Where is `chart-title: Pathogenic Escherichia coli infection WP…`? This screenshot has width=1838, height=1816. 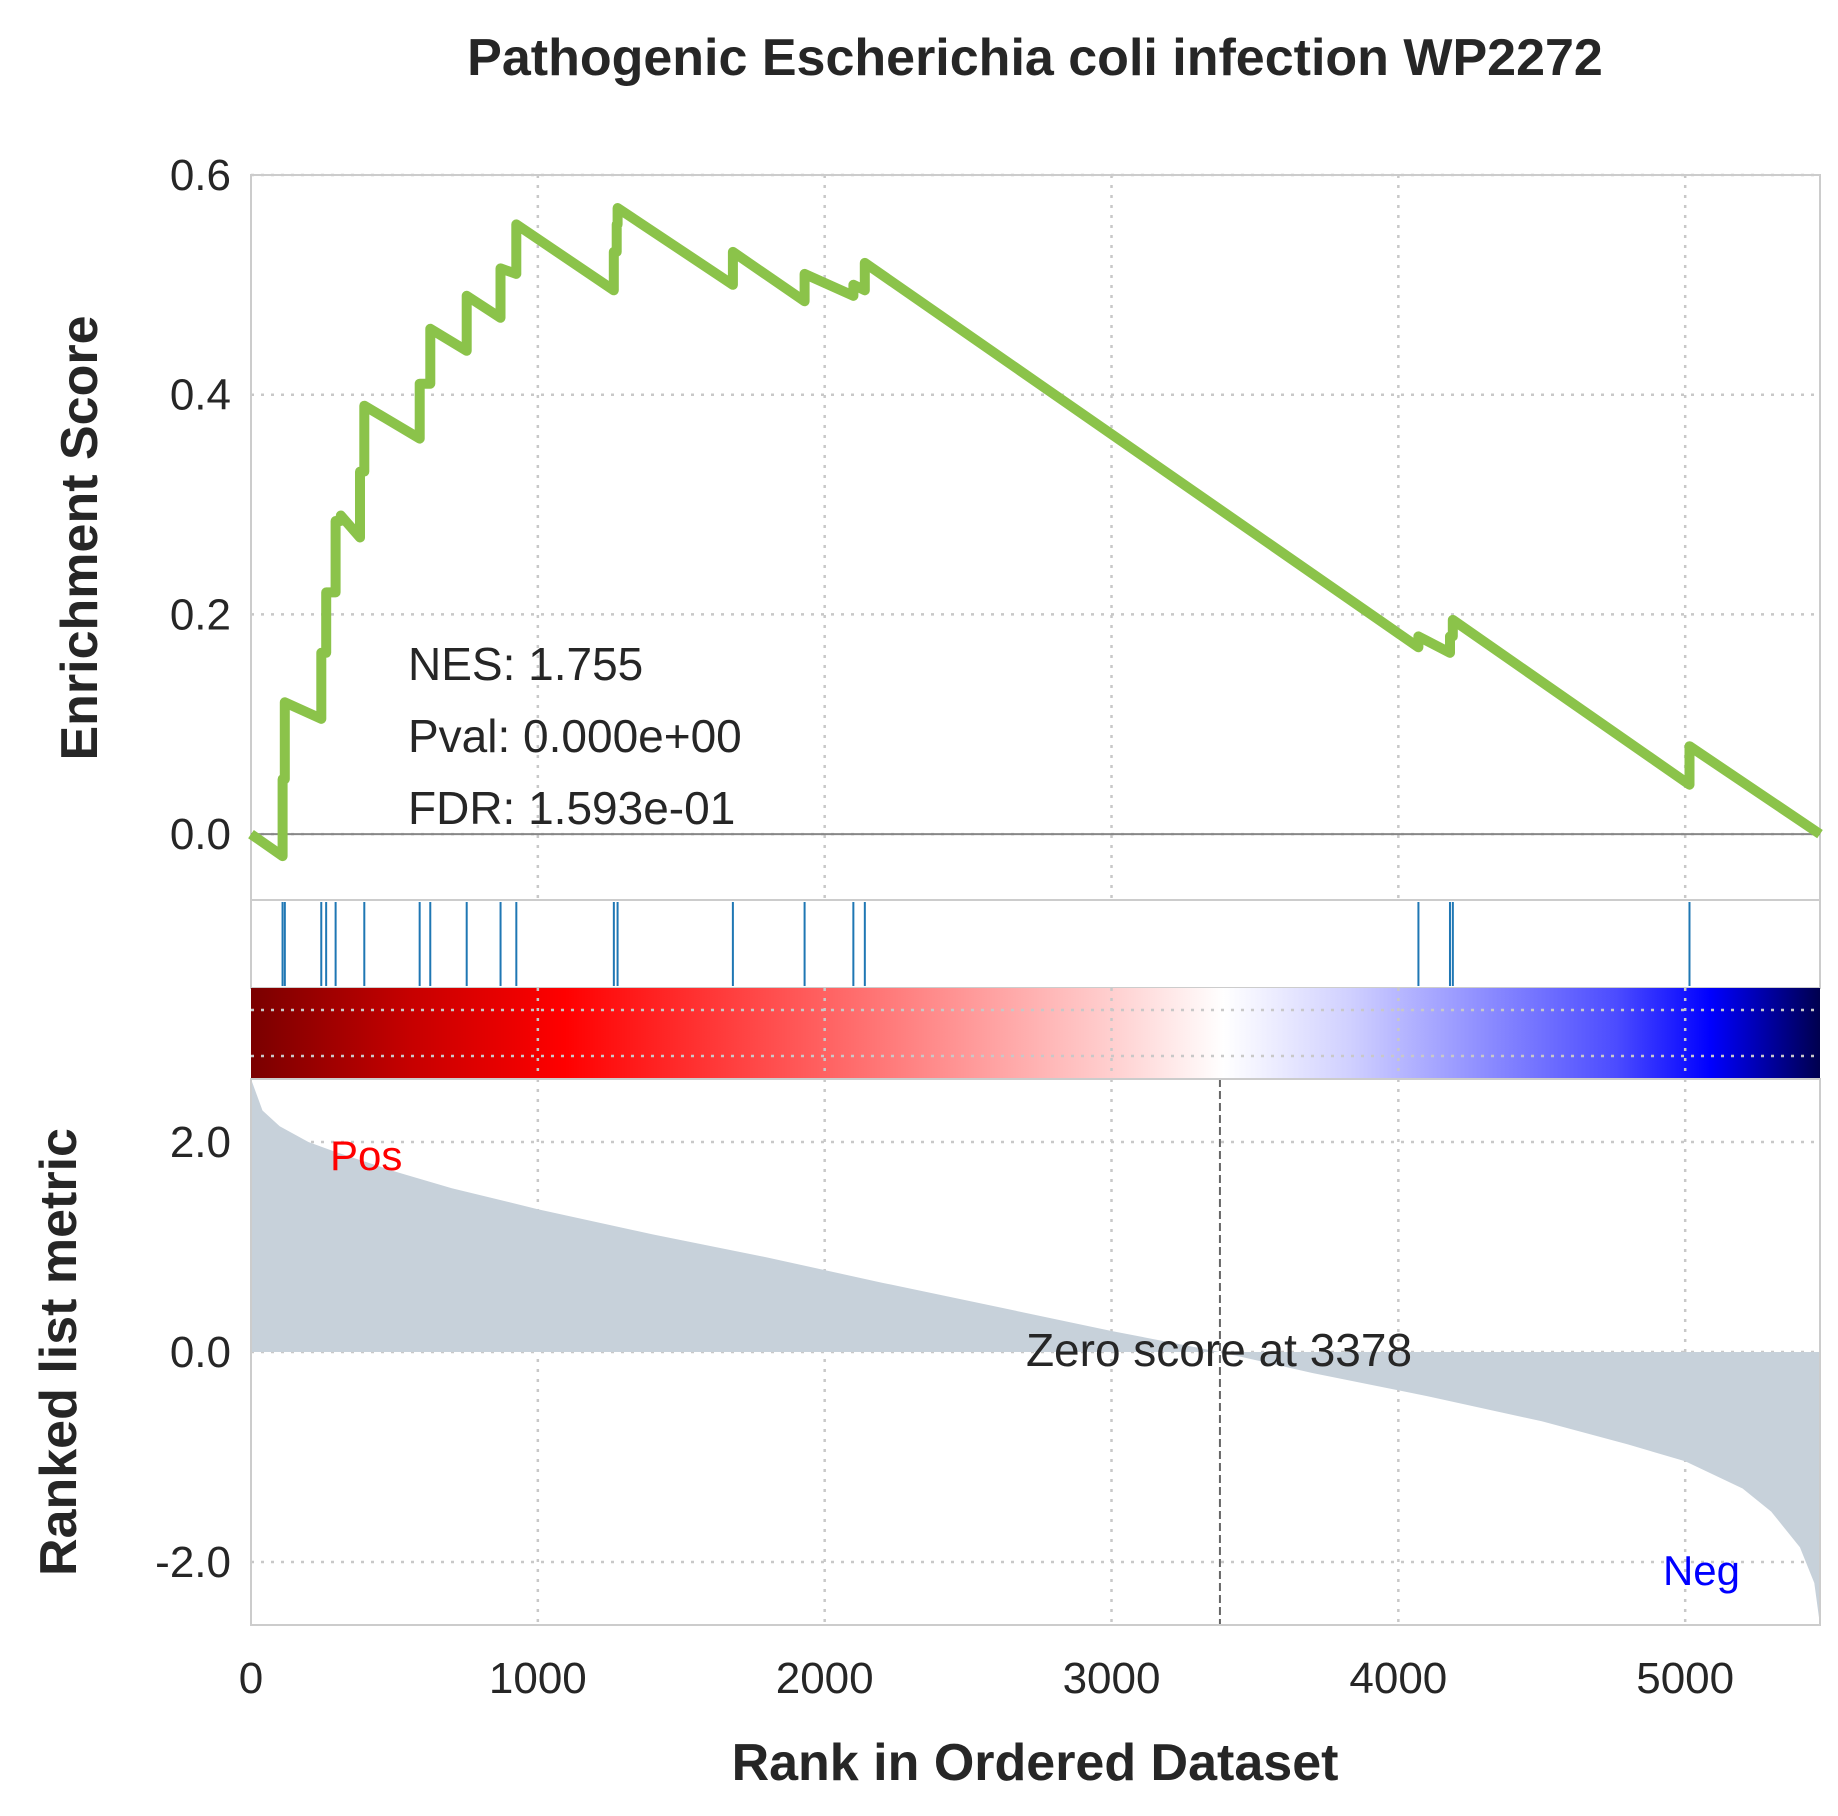
chart-title: Pathogenic Escherichia coli infection WP… is located at coordinates (1035, 58).